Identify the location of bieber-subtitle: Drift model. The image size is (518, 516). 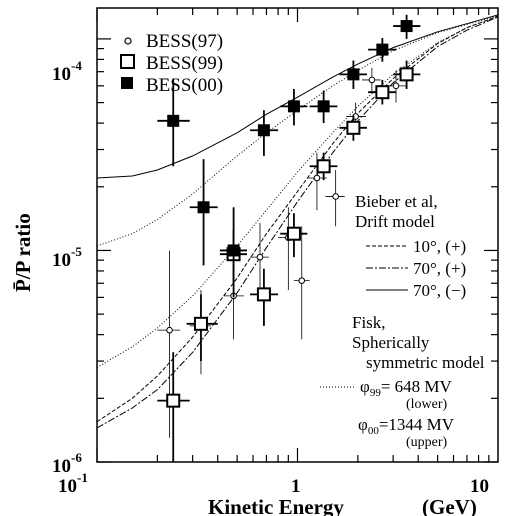
(395, 221).